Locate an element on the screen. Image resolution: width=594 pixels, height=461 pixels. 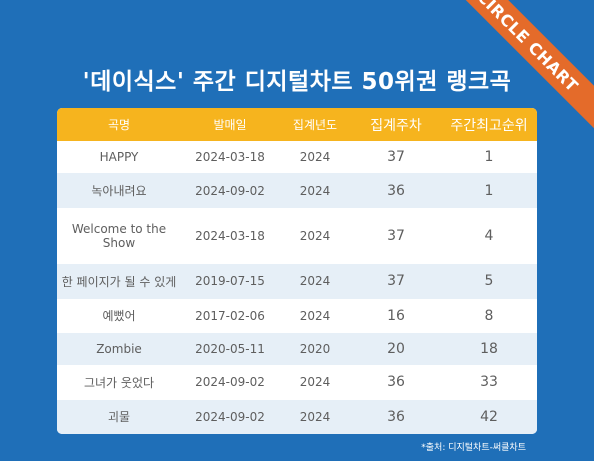
table-row: Zombie 2020-05-11 2020 20 18 is located at coordinates (297, 349).